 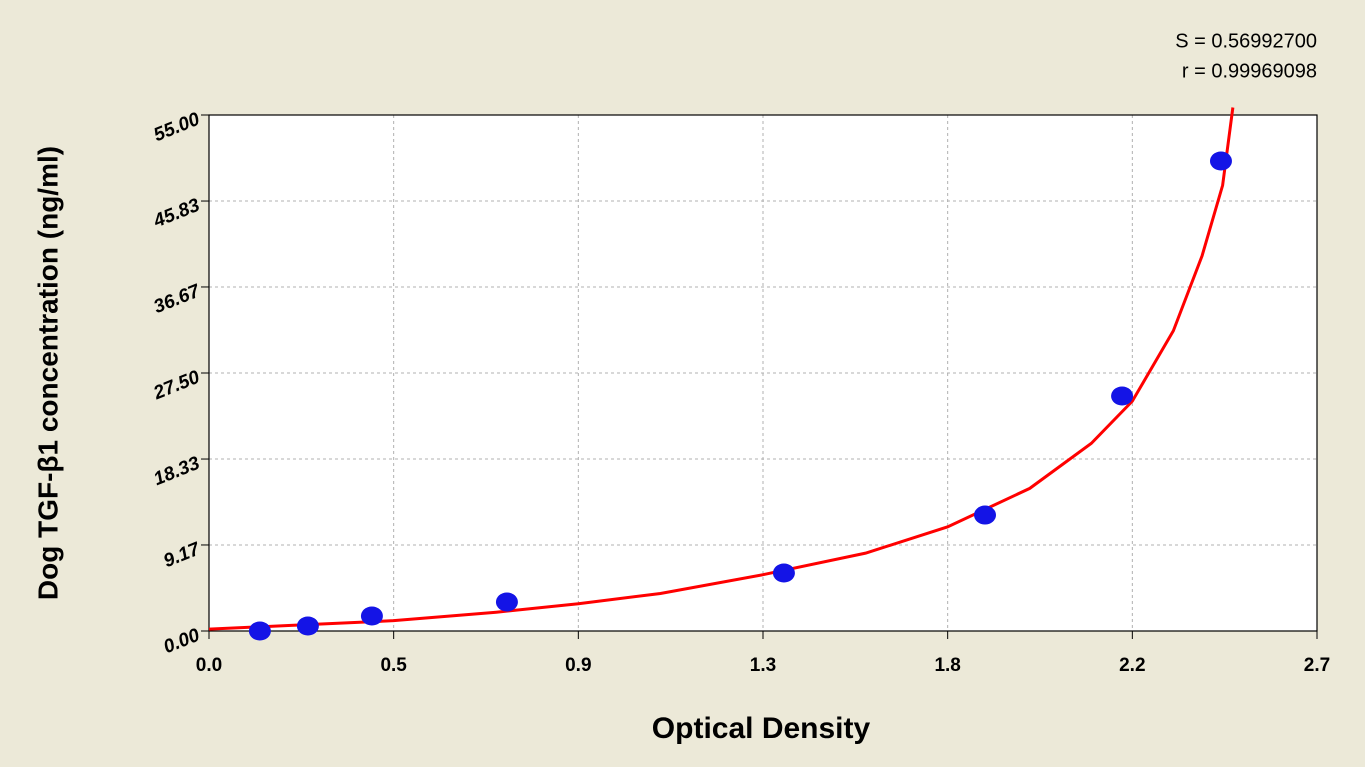 What do you see at coordinates (1317, 665) in the screenshot?
I see `x-tick-label: 2.7` at bounding box center [1317, 665].